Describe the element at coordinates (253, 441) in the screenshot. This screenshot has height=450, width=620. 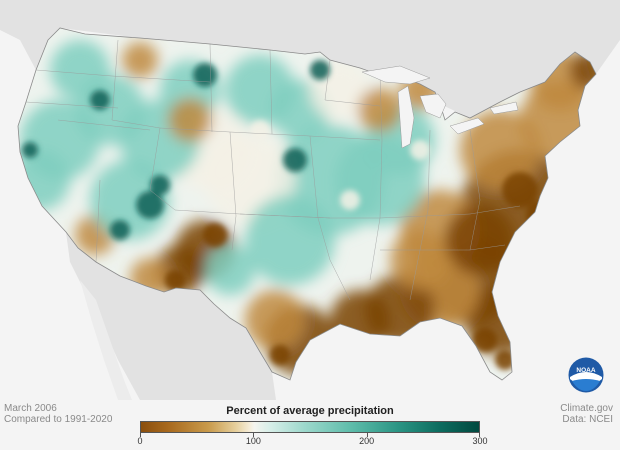
I see `legend-tick-label: 100` at that location.